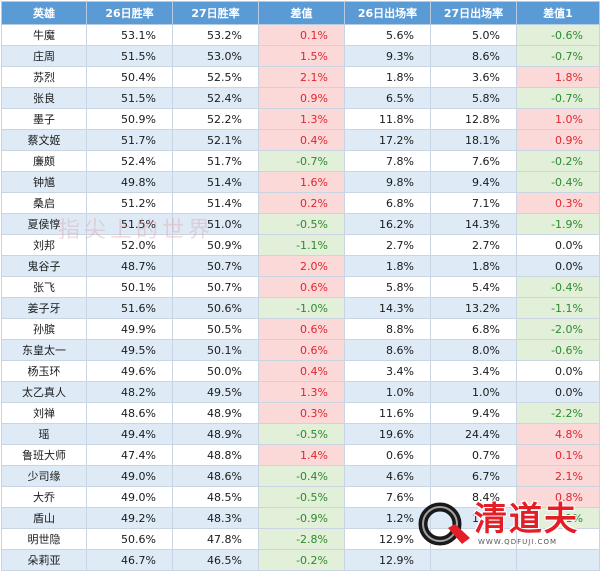 The width and height of the screenshot is (600, 571). I want to click on col-header-pickrate-diff: 差值1, so click(558, 13).